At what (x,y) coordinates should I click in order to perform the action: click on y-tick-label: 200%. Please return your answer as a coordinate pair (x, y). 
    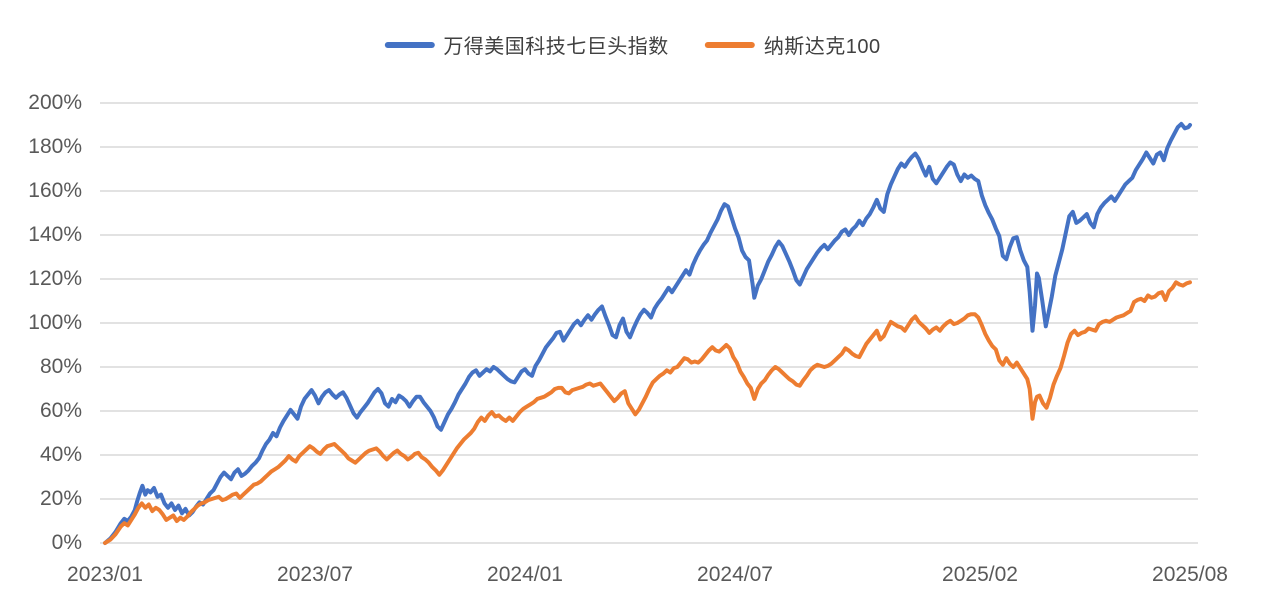
    Looking at the image, I should click on (55, 102).